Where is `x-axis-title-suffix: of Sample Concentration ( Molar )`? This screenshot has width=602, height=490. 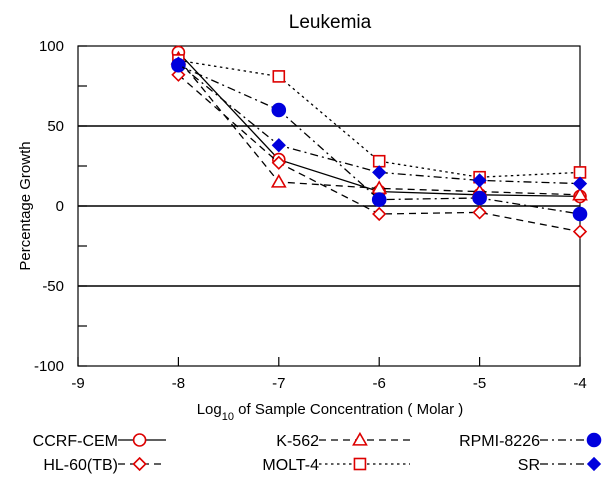
x-axis-title-suffix: of Sample Concentration ( Molar ) is located at coordinates (348, 409).